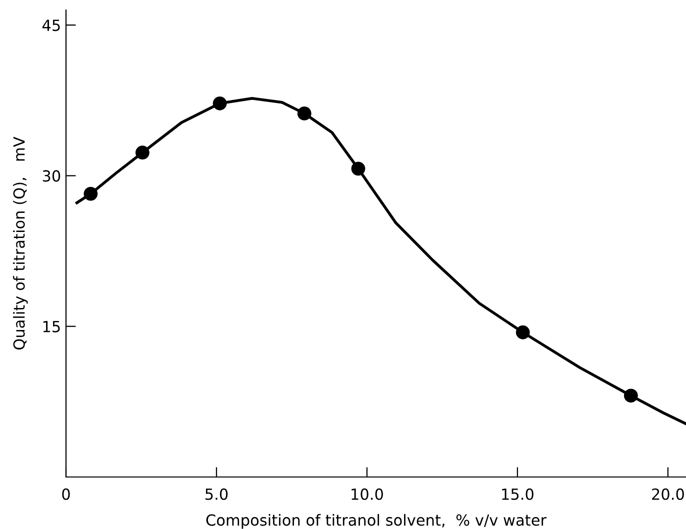 The image size is (686, 529). What do you see at coordinates (217, 494) in the screenshot?
I see `x-tick-label: 5.0` at bounding box center [217, 494].